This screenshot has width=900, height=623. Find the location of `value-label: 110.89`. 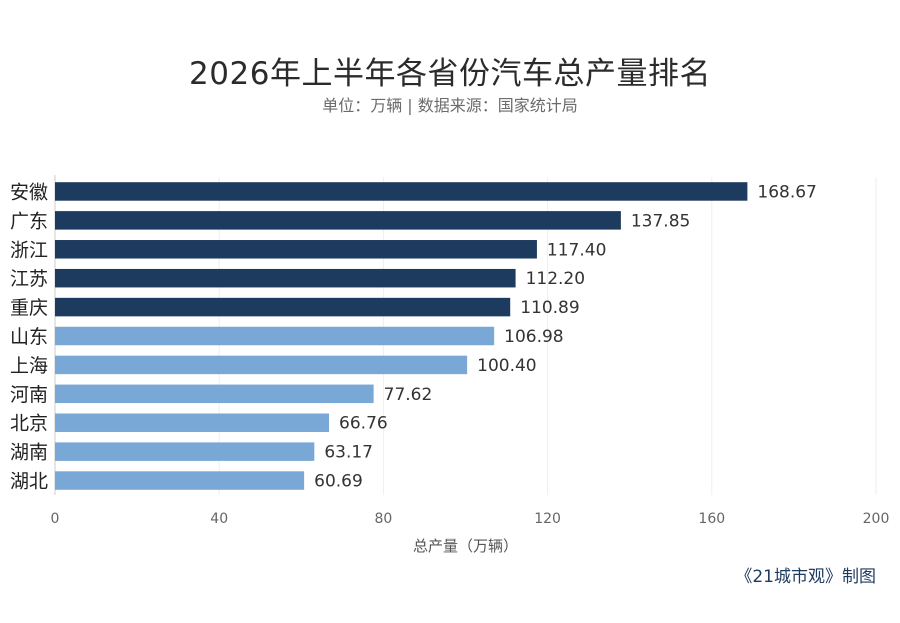

value-label: 110.89 is located at coordinates (549, 308).